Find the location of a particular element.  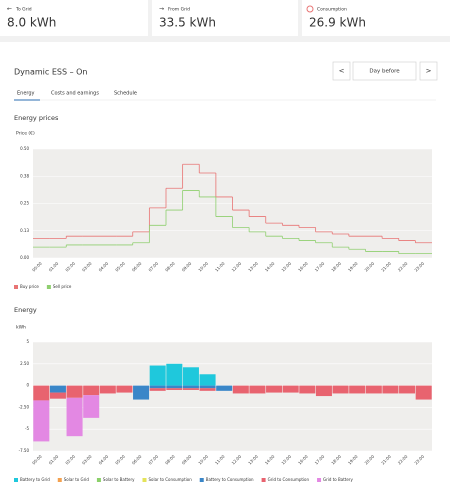

card-label: Consumption is located at coordinates (332, 10).